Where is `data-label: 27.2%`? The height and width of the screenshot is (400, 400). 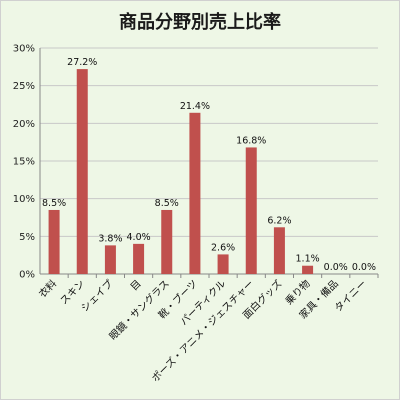
data-label: 27.2% is located at coordinates (82, 62).